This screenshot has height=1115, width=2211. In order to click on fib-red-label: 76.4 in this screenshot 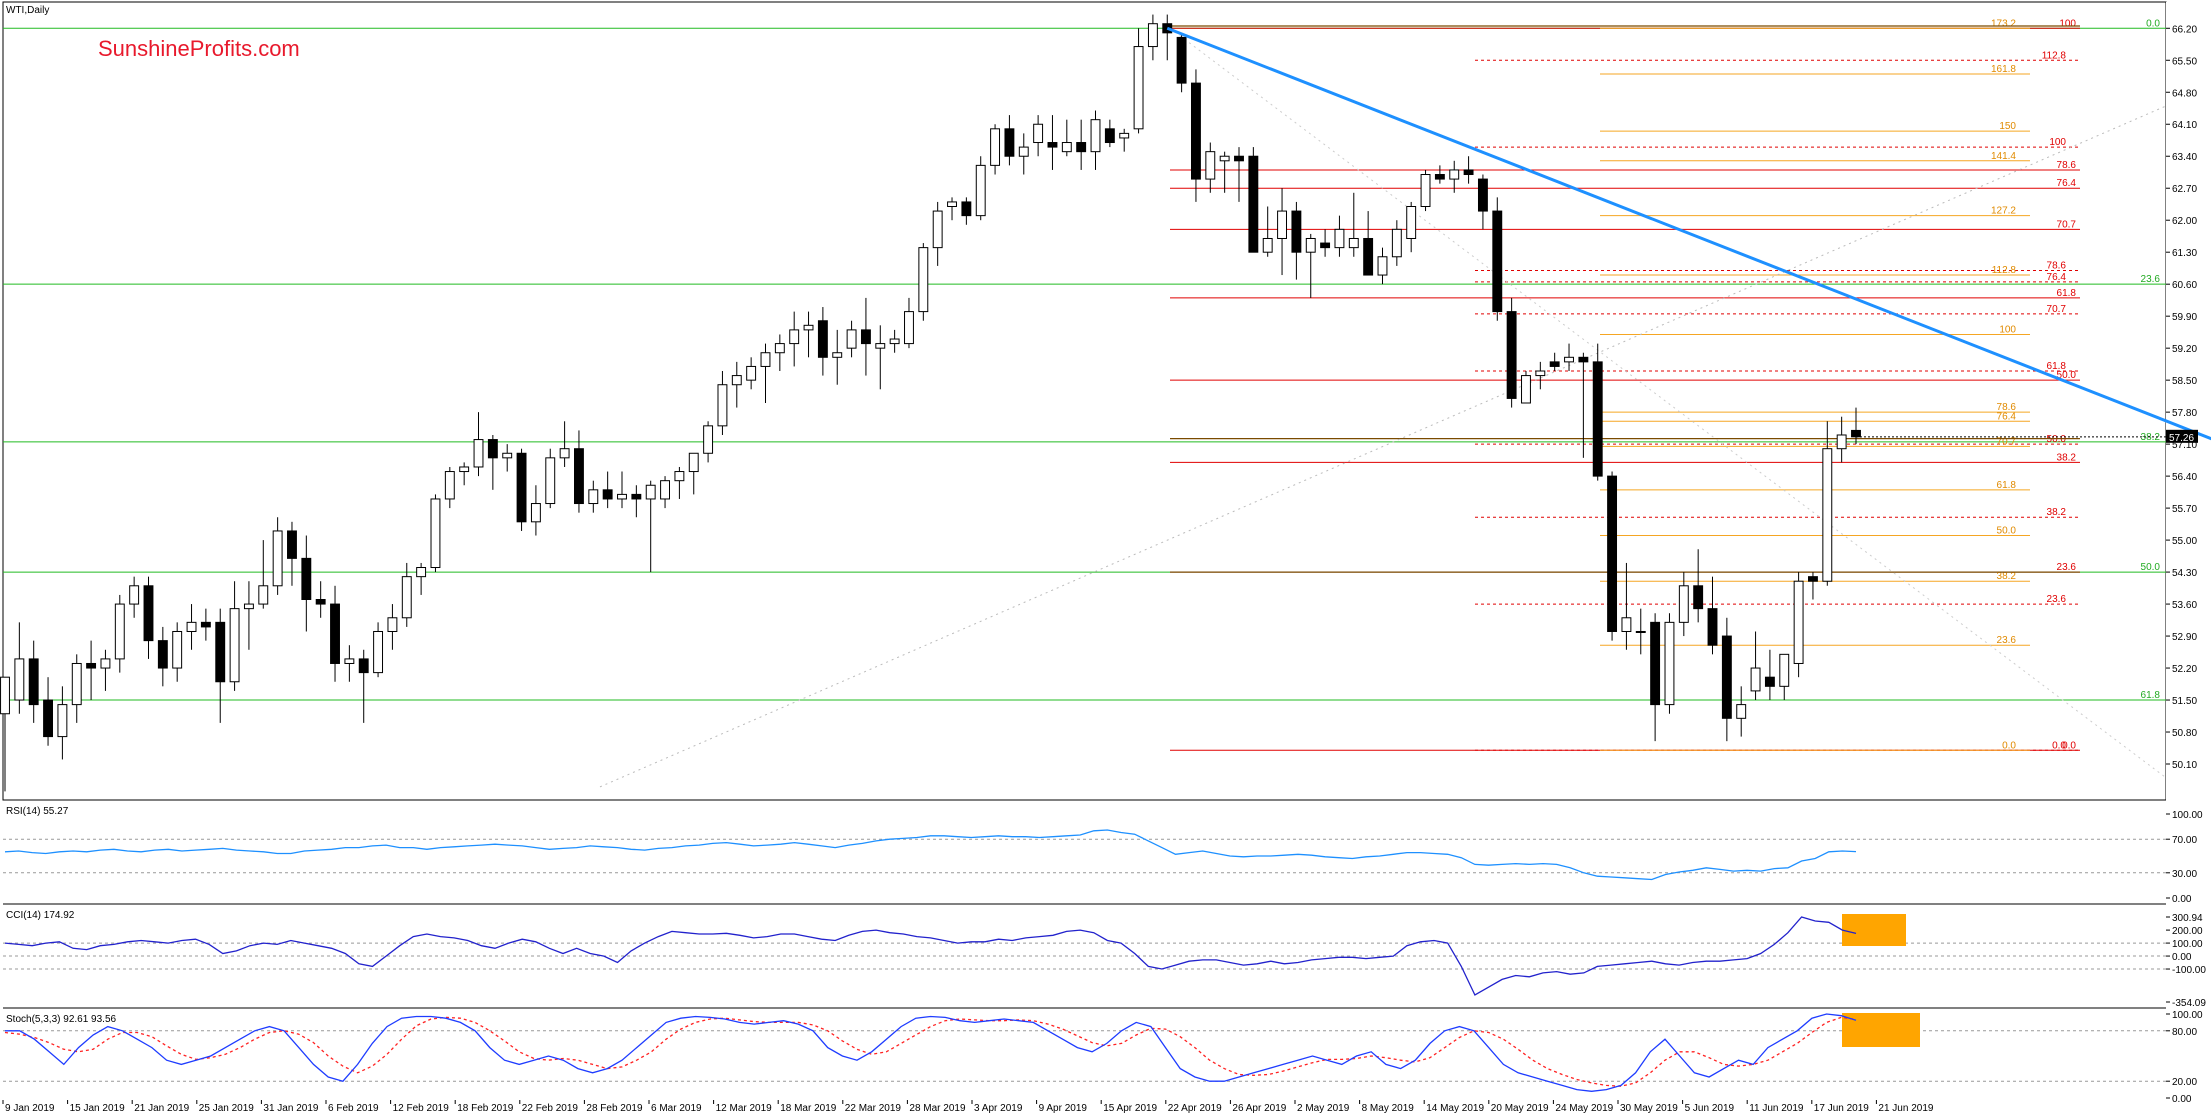, I will do `click(2067, 183)`.